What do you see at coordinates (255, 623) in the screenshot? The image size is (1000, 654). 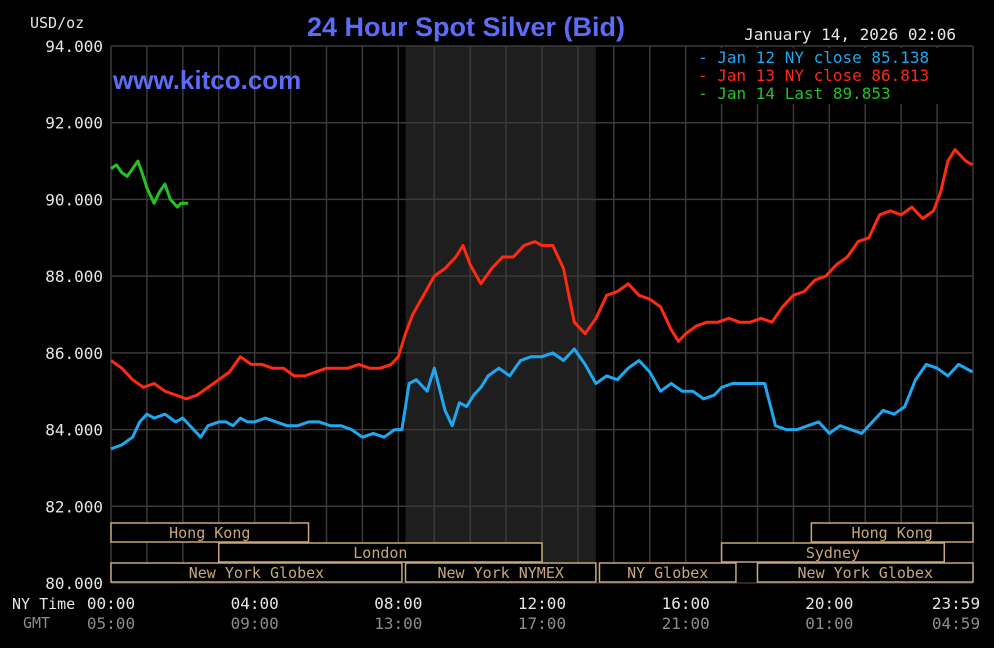 I see `x-tick-label-gmt: 09:00` at bounding box center [255, 623].